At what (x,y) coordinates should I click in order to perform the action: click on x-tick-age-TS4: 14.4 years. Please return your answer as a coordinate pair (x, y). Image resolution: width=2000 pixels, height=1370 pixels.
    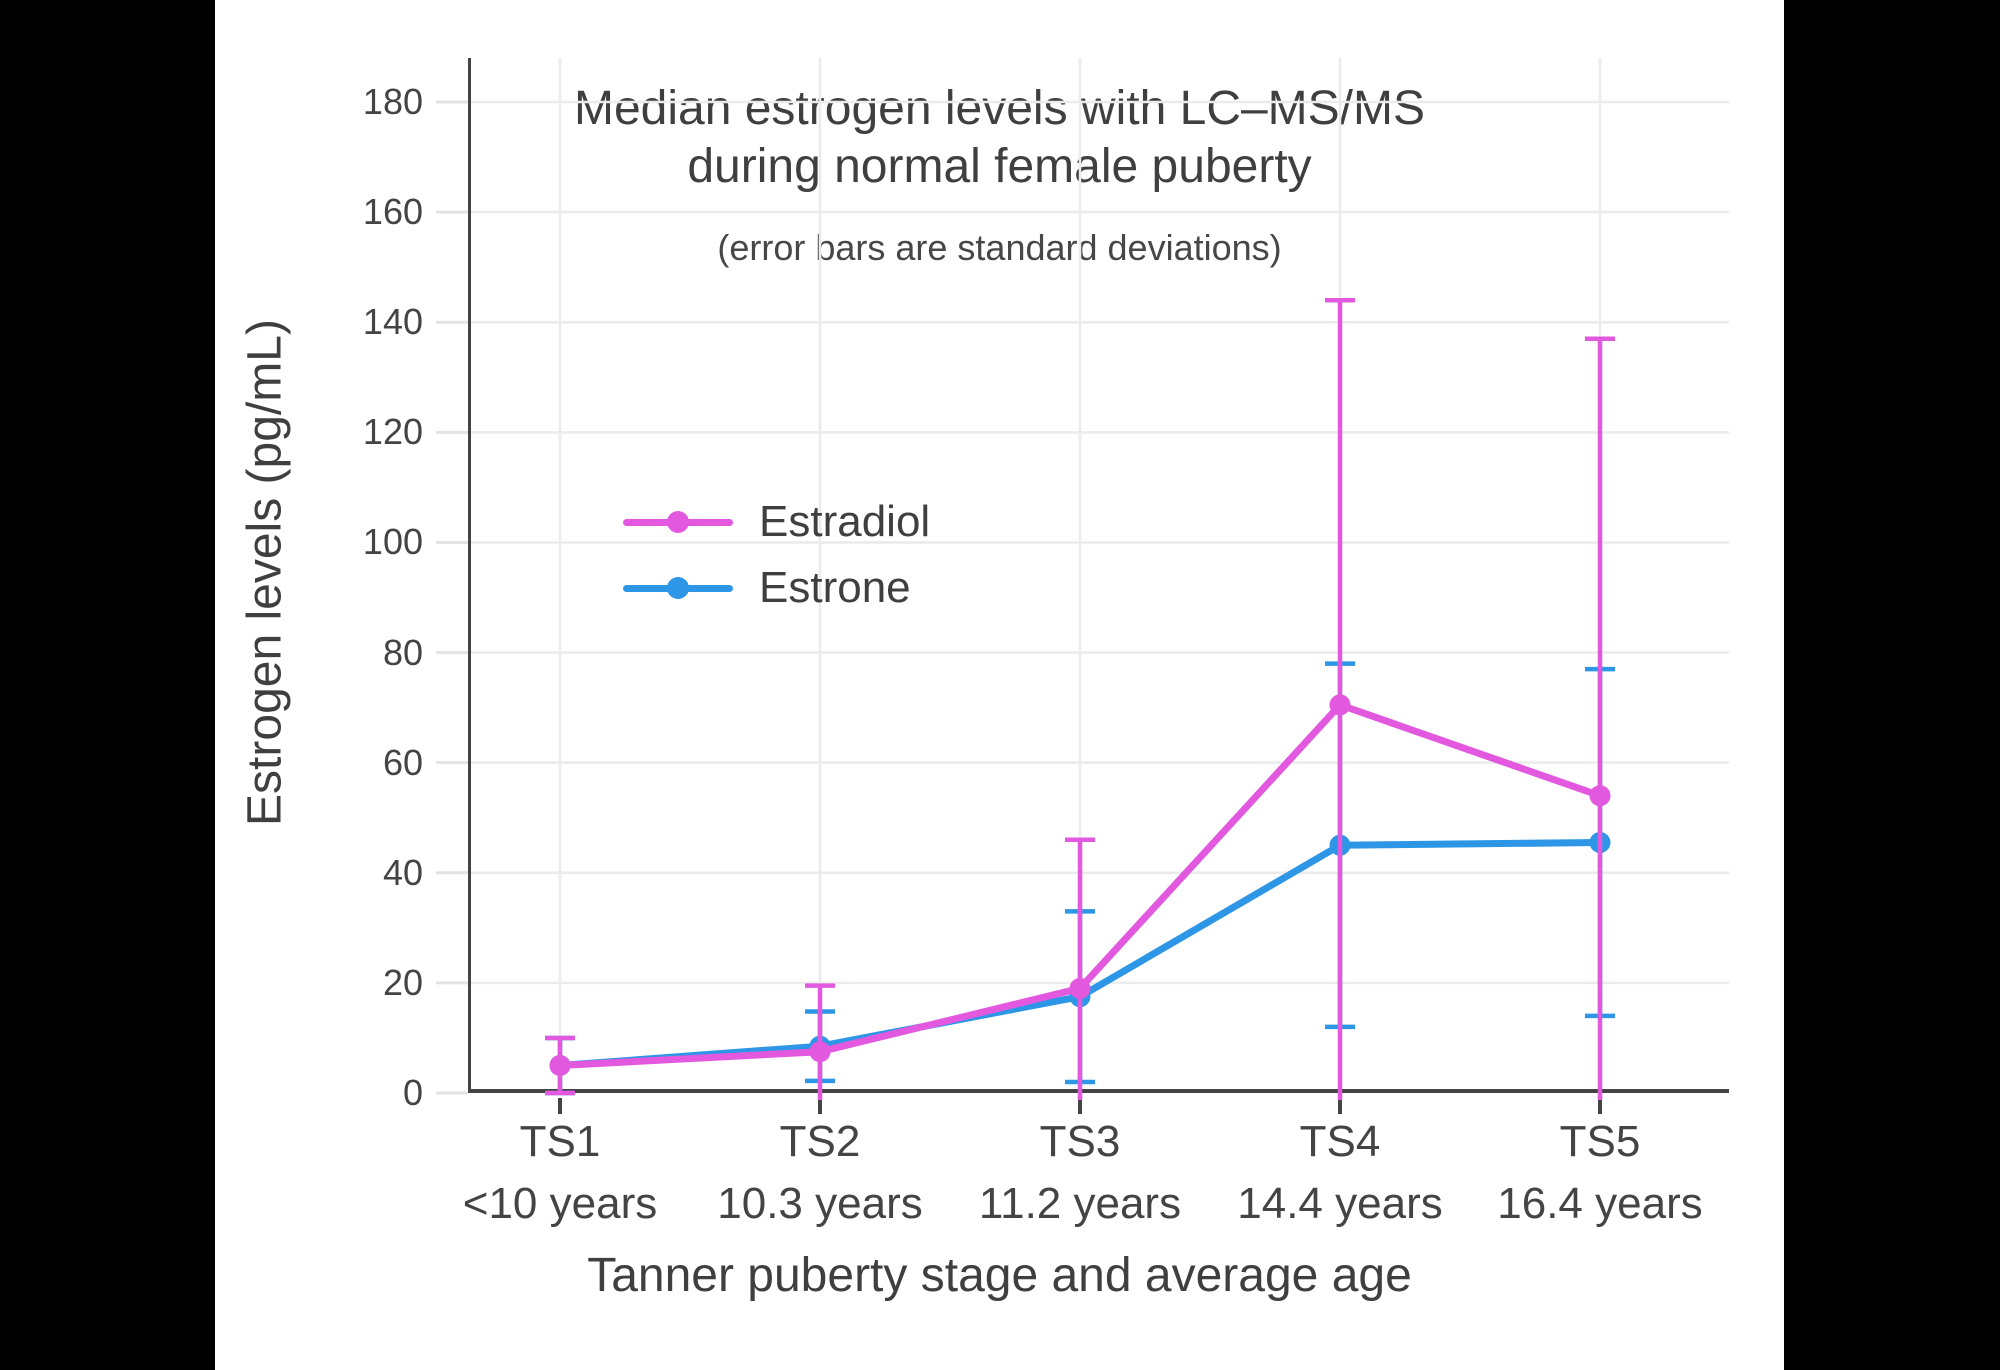
    Looking at the image, I should click on (1340, 1203).